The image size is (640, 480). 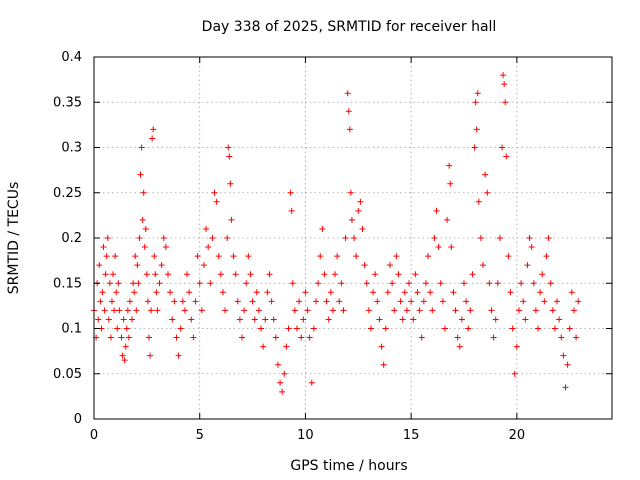 What do you see at coordinates (78, 419) in the screenshot?
I see `y-tick-label: 0` at bounding box center [78, 419].